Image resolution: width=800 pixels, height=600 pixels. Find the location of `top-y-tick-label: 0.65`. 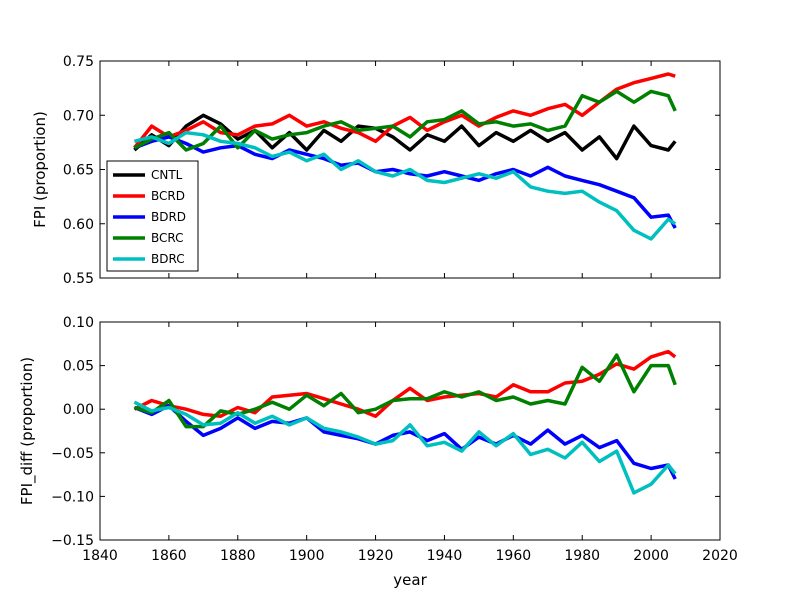

top-y-tick-label: 0.65 is located at coordinates (78, 171).